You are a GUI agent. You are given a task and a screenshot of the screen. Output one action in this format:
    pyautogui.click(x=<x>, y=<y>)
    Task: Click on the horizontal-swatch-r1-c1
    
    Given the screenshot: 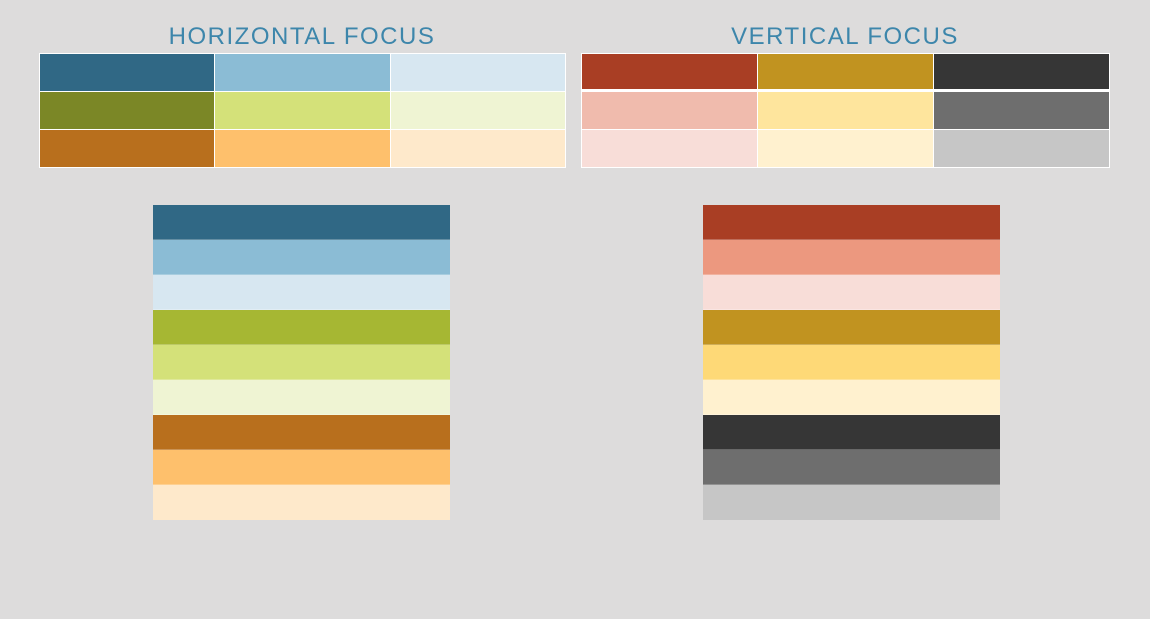 What is the action you would take?
    pyautogui.click(x=127, y=72)
    